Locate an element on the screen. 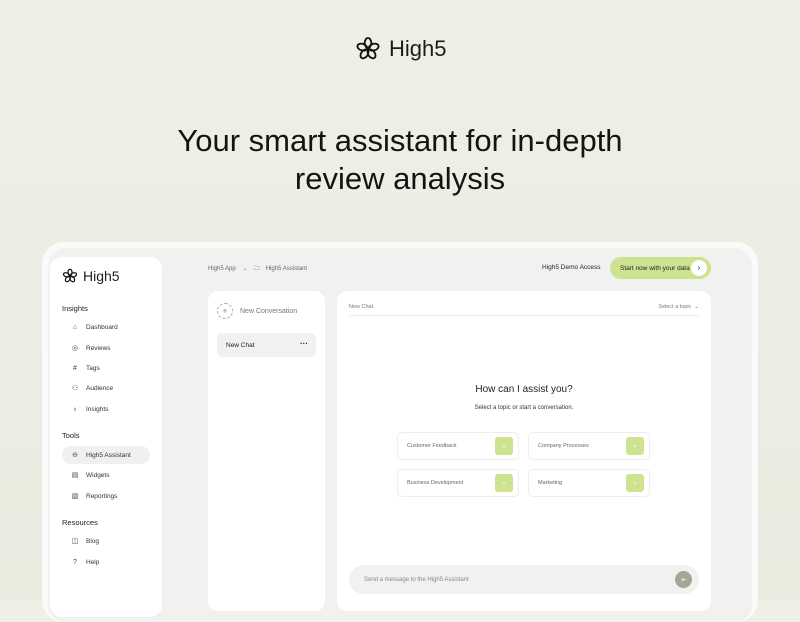  section-resources: Resources is located at coordinates (80, 522).